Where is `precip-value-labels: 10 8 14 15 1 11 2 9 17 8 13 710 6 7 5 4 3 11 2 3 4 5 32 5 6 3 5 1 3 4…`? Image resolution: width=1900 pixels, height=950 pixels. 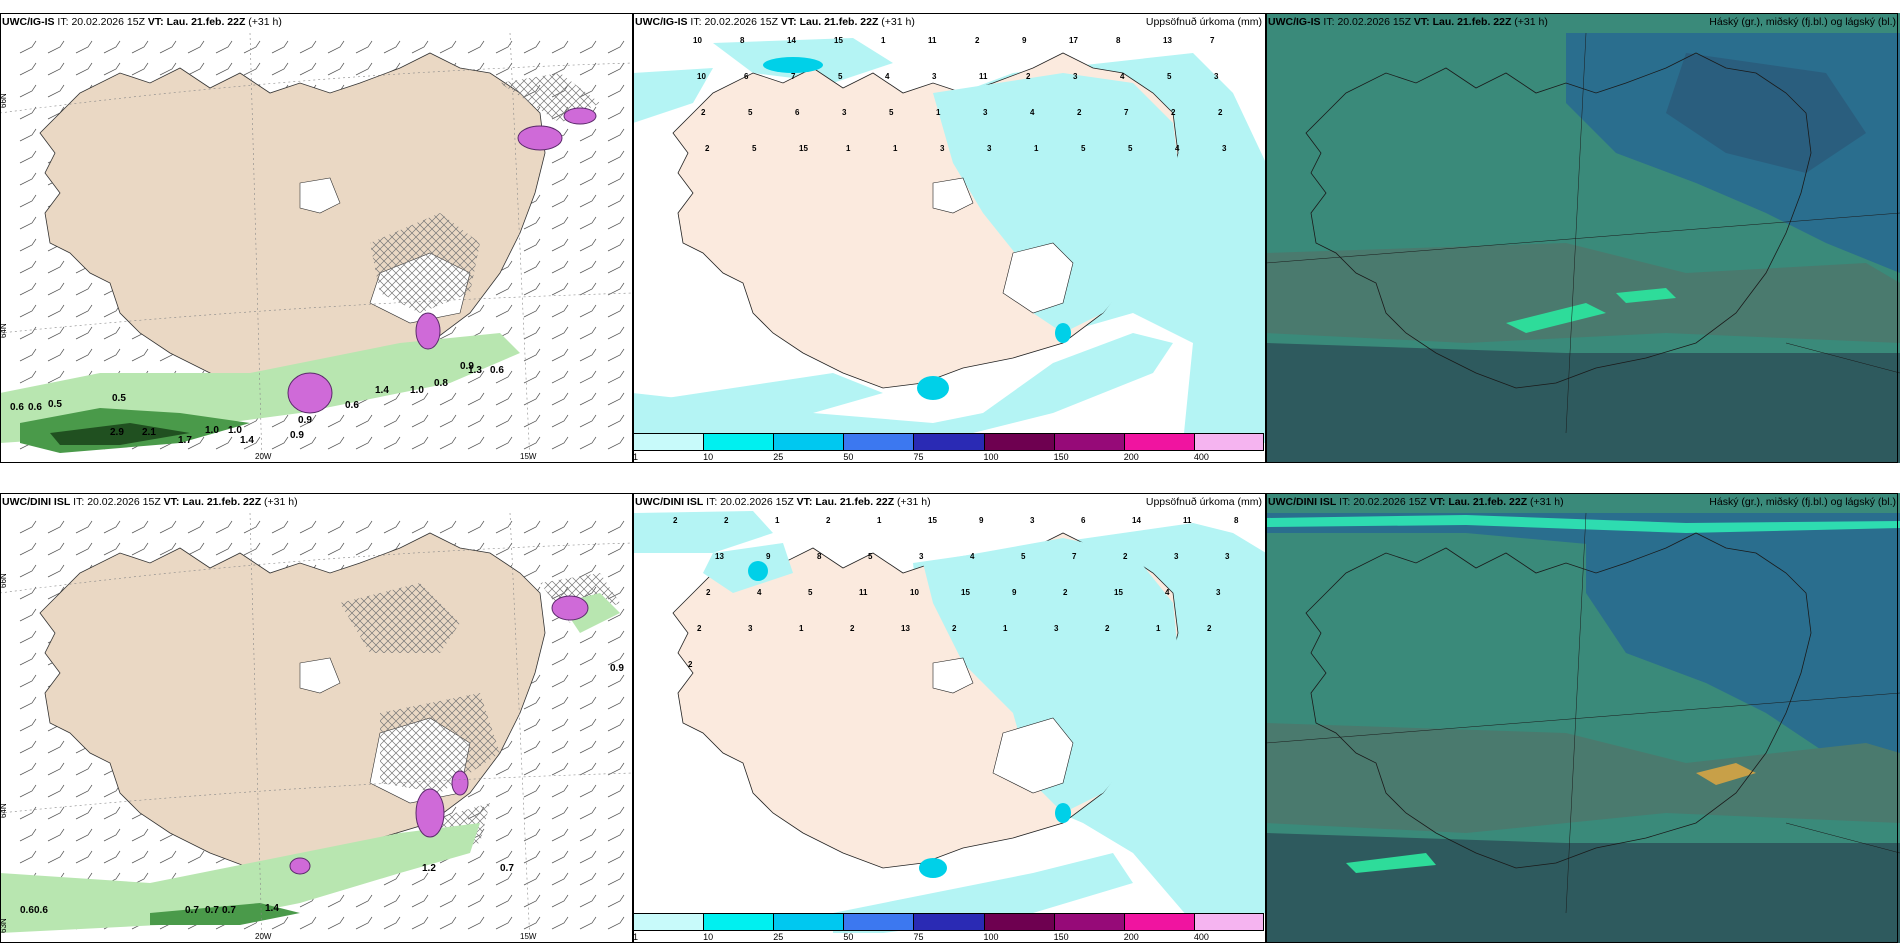
precip-value-labels: 10 8 14 15 1 11 2 9 17 8 13 710 6 7 5 4 3 11 2 3 4 5 32 5 6 3 5 1 3 4… is located at coordinates (960, 94).